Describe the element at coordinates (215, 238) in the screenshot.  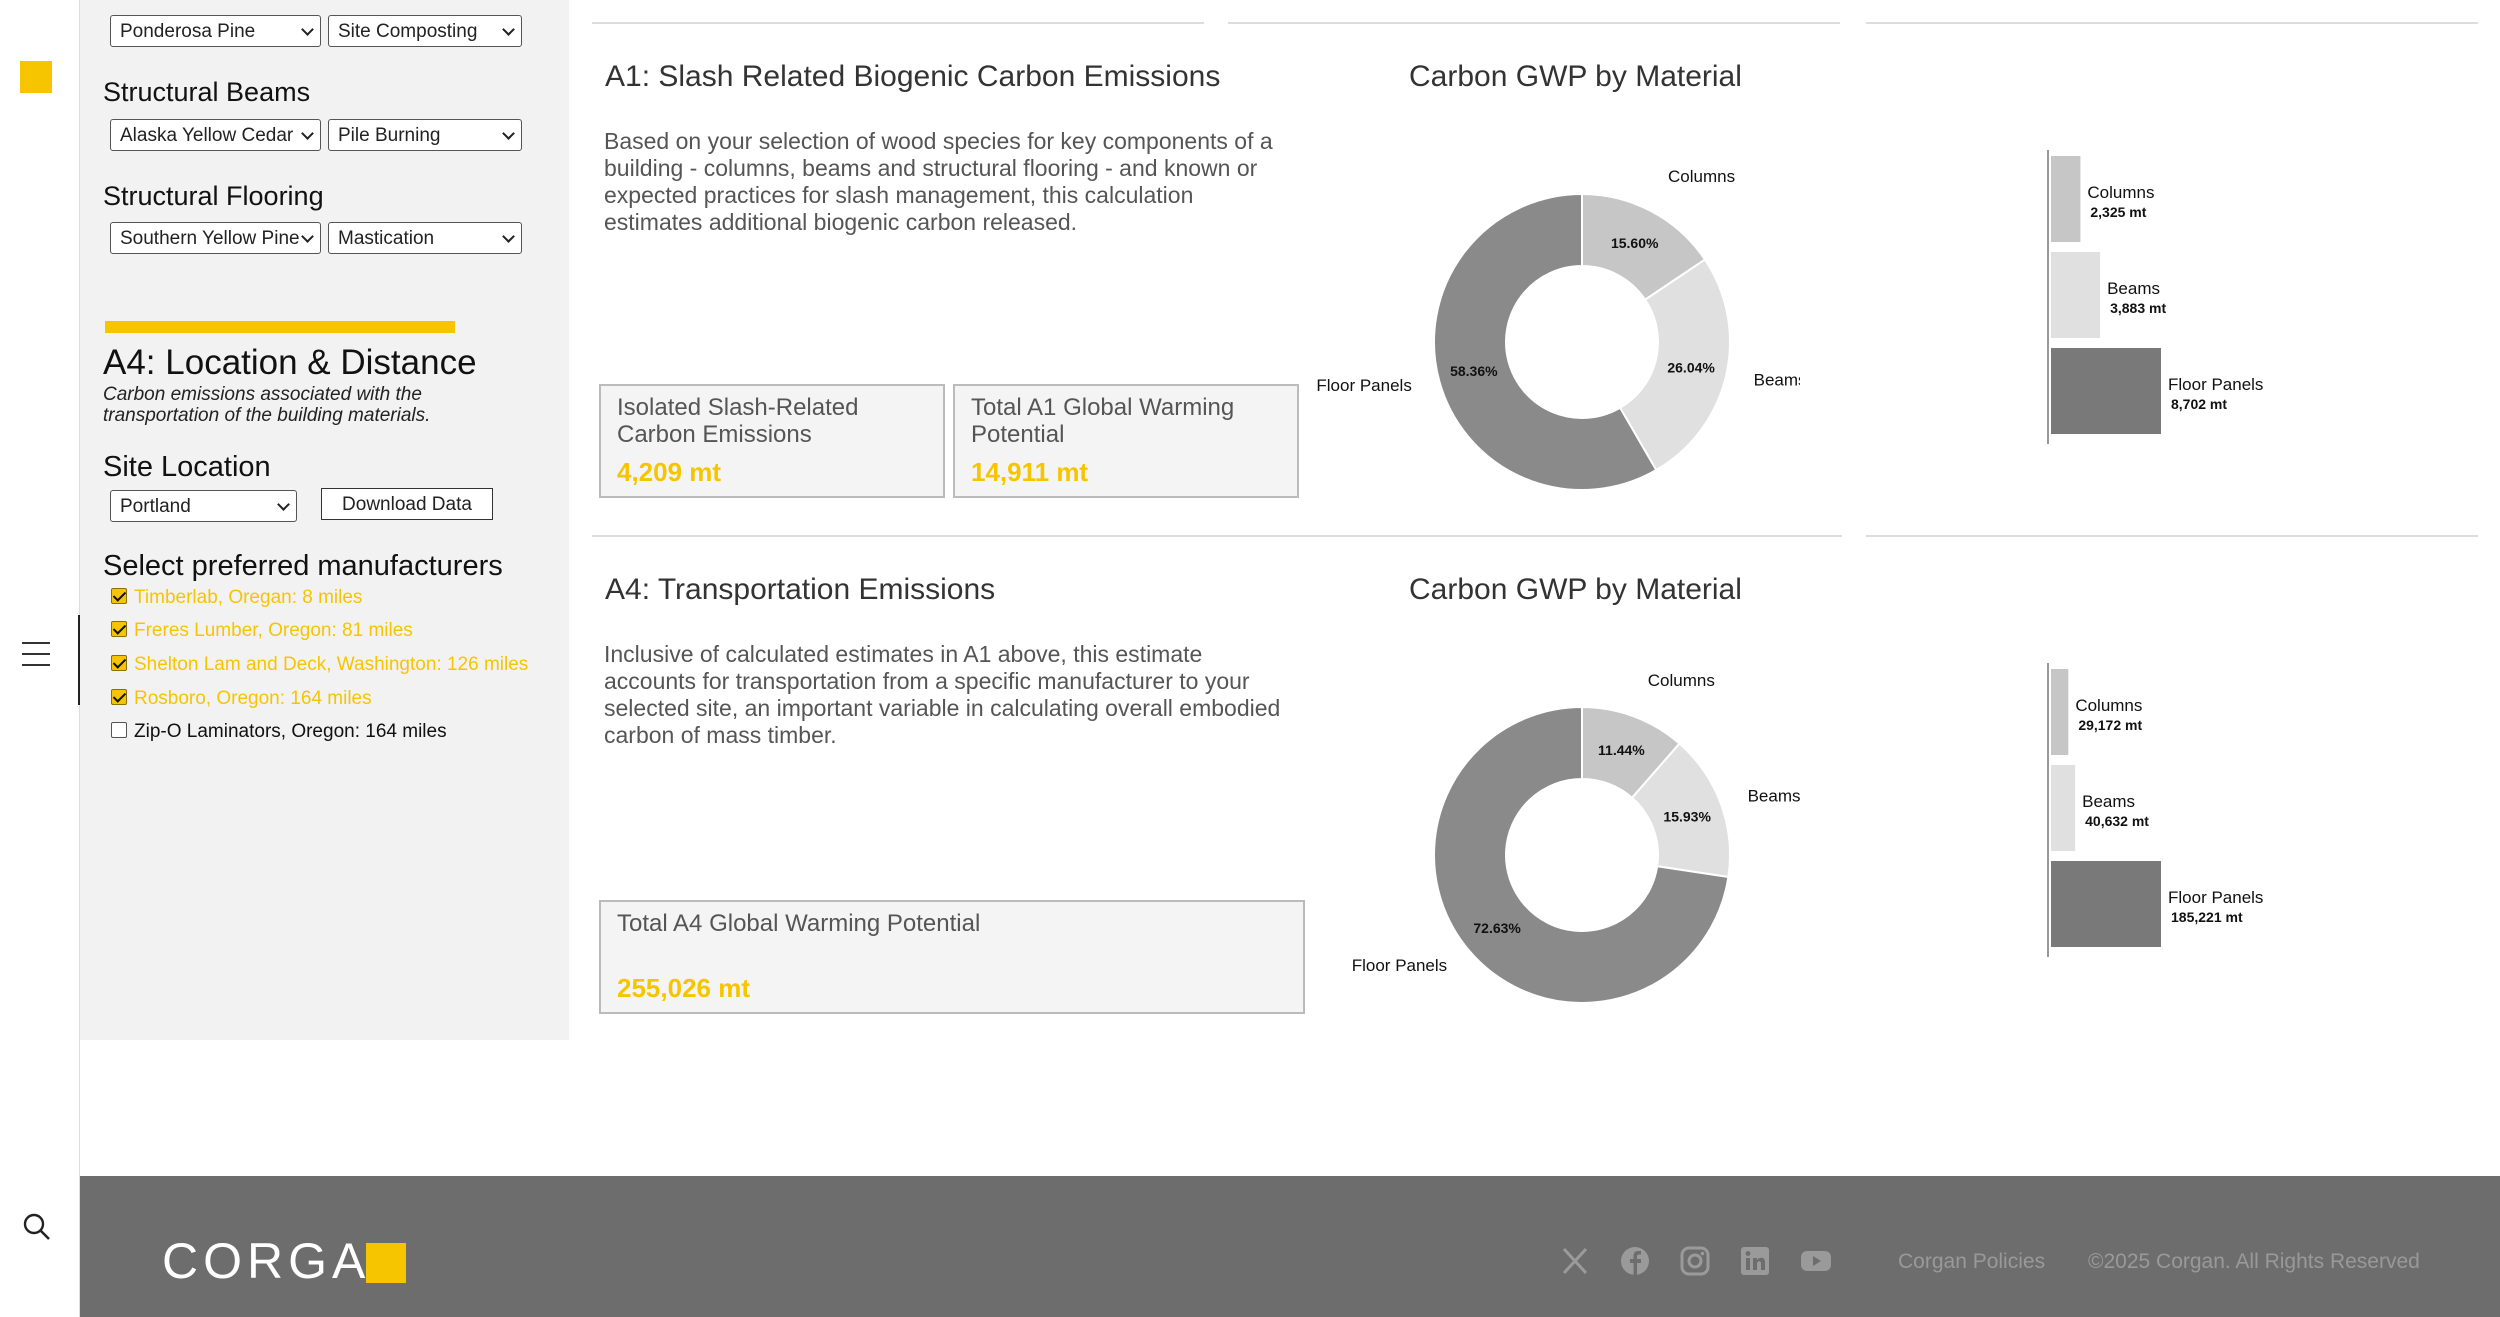
I see `flooring-species-select: Southern Yellow Pine` at that location.